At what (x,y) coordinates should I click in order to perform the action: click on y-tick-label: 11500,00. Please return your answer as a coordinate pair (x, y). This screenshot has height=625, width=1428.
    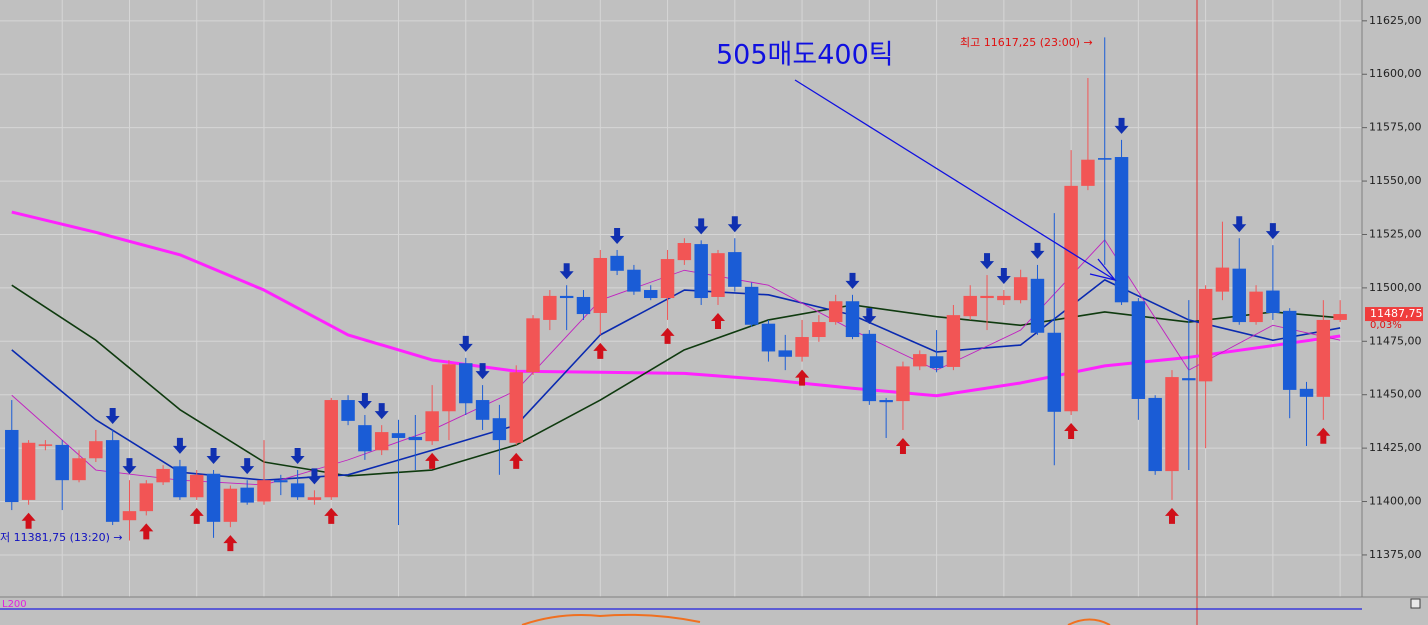
    Looking at the image, I should click on (1395, 287).